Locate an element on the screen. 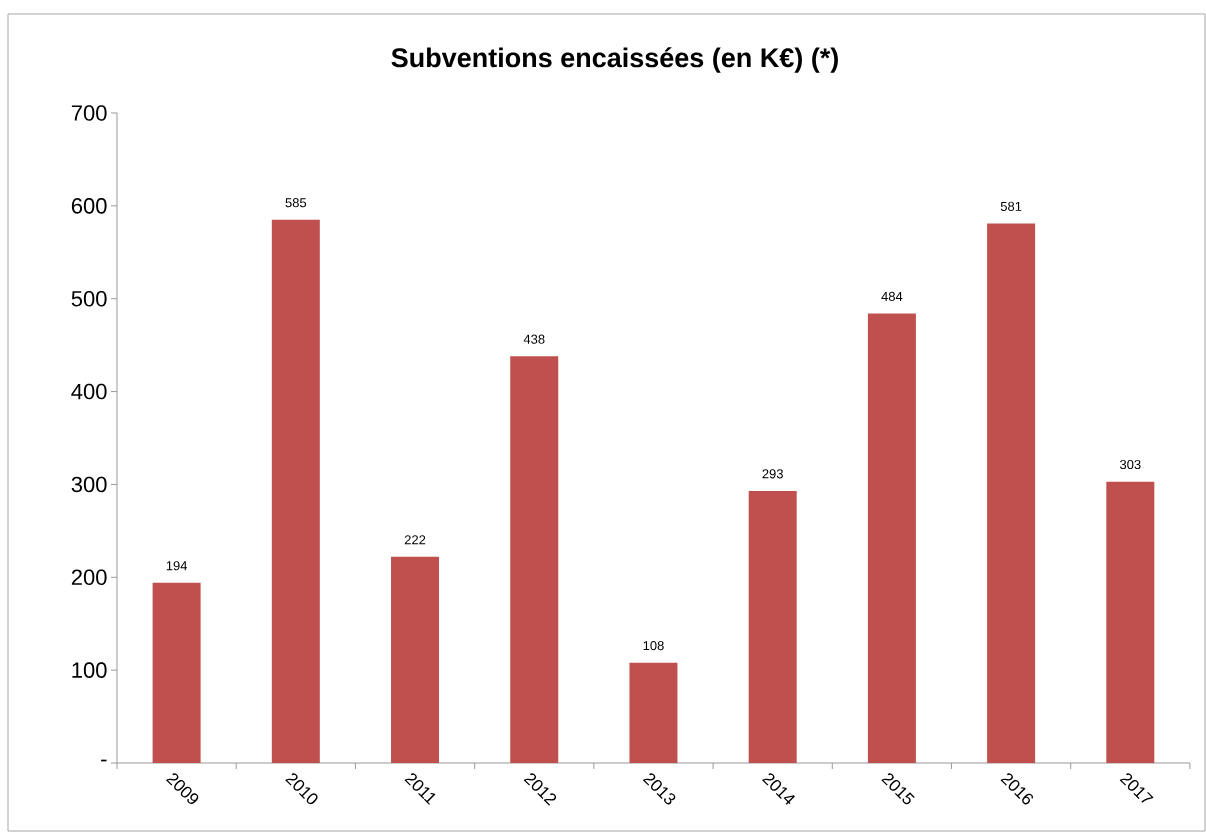 This screenshot has height=832, width=1206. data-label: 585 is located at coordinates (296, 203).